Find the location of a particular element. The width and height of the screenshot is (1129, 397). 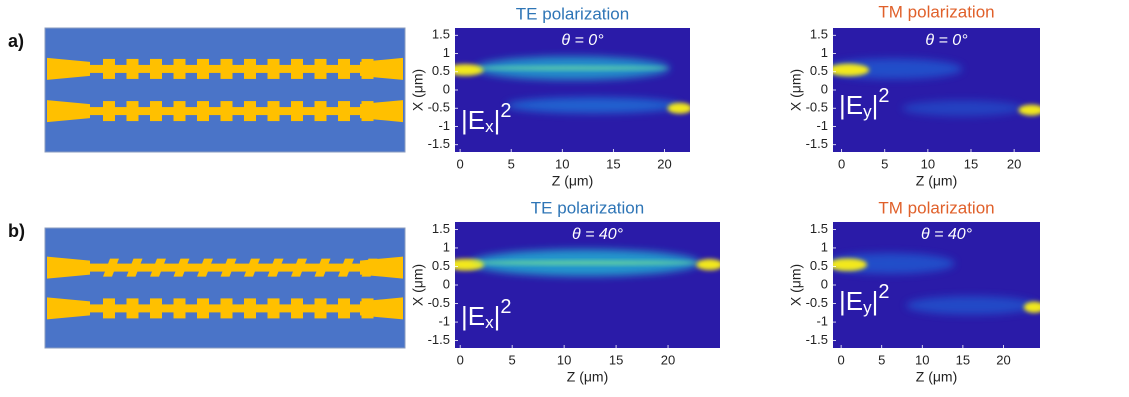

y-tick-label: -0.5 is located at coordinates (439, 107).